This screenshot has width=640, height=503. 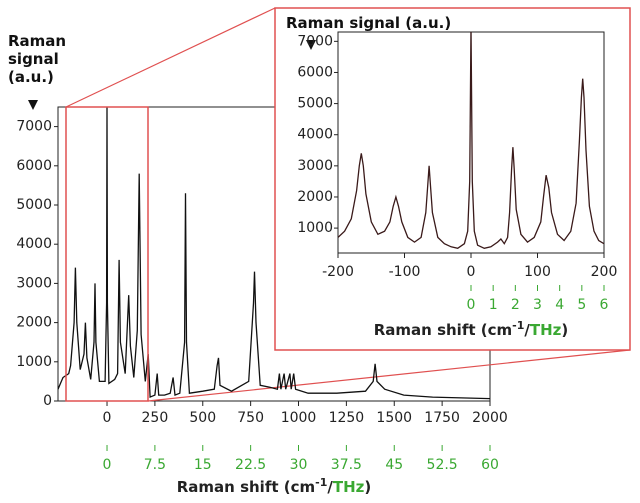 What do you see at coordinates (250, 465) in the screenshot?
I see `x2-tick-label: 22.5` at bounding box center [250, 465].